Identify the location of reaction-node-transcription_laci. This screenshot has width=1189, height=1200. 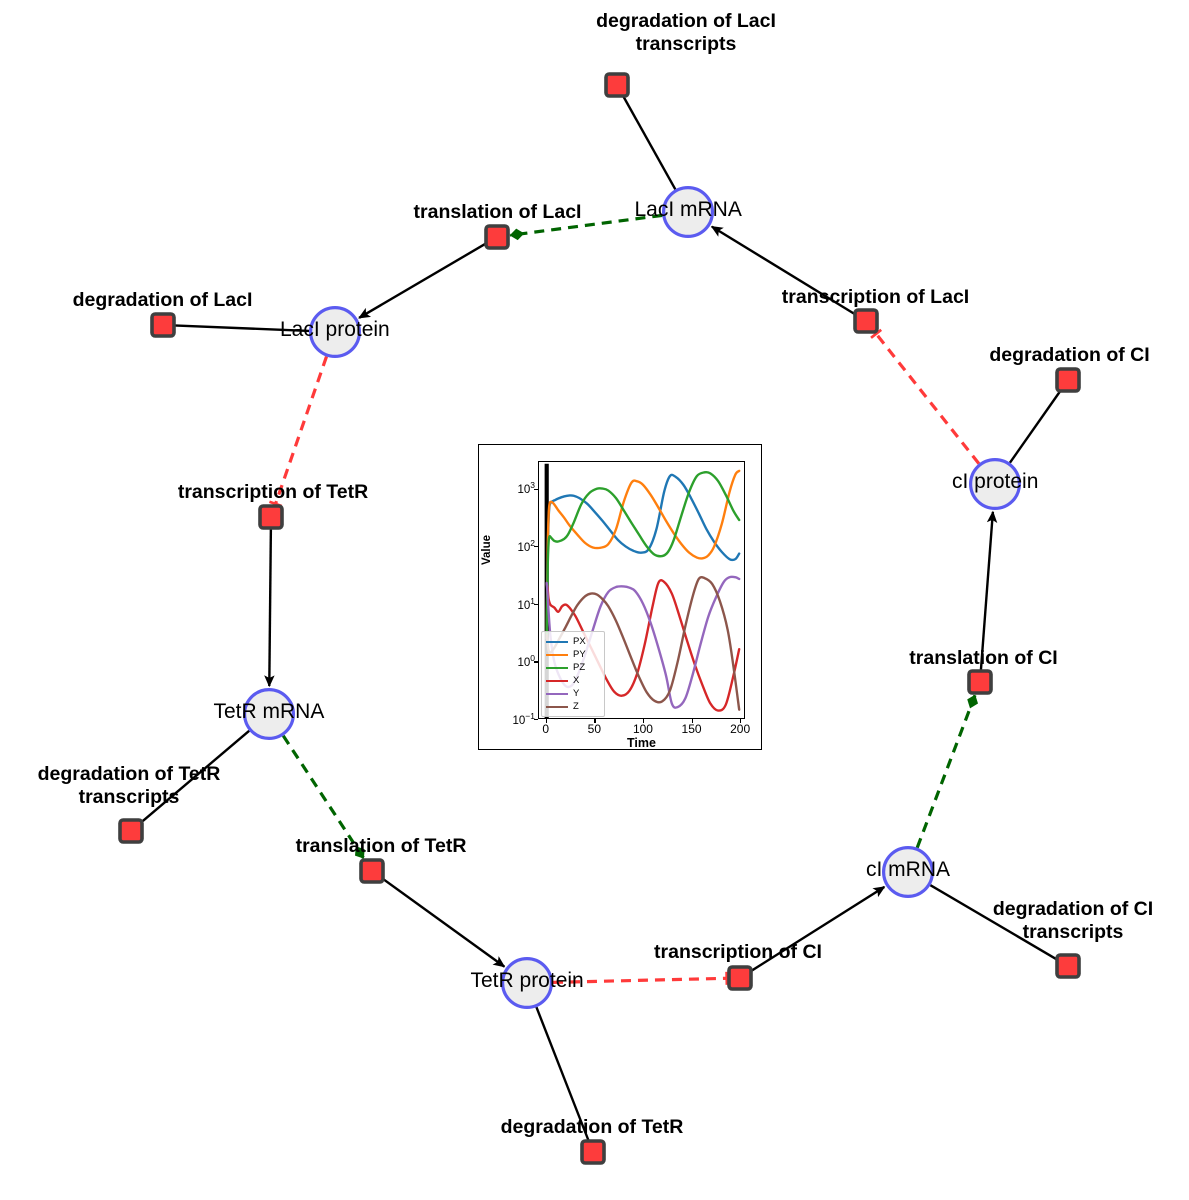
(866, 321).